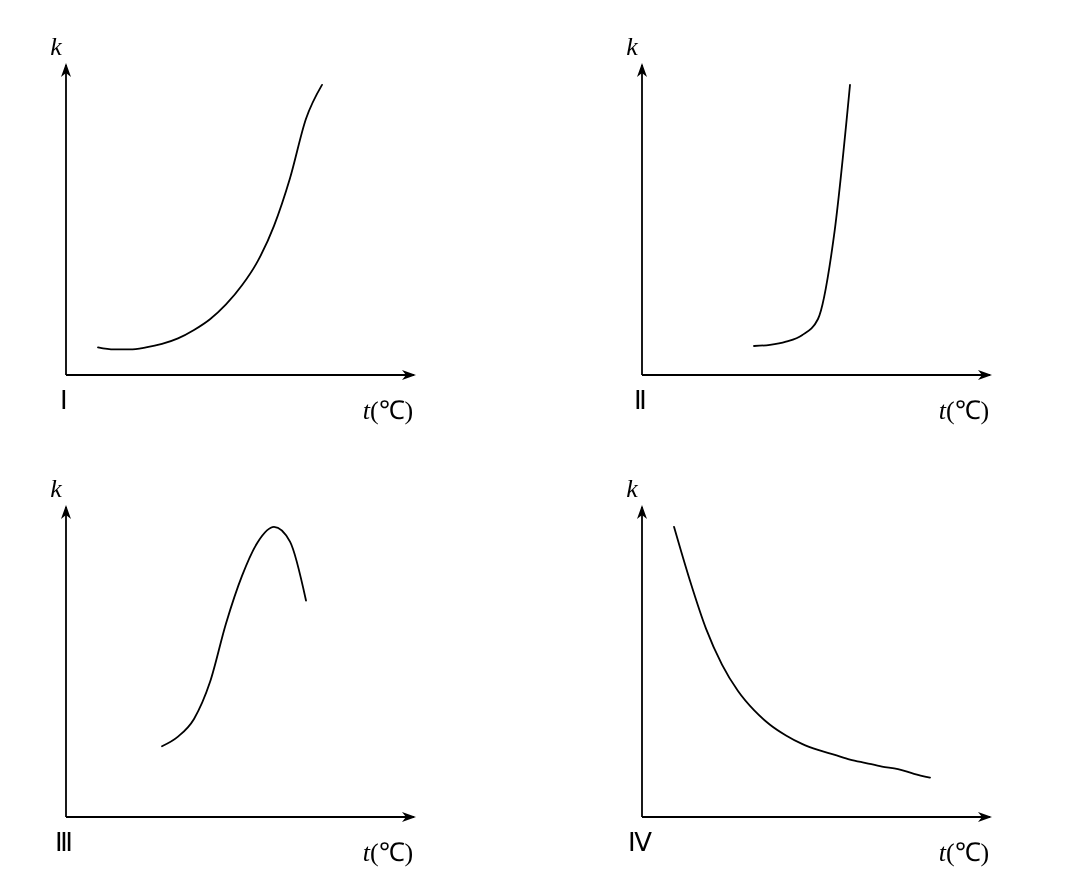 The image size is (1065, 891). What do you see at coordinates (640, 400) in the screenshot?
I see `text: Ⅱ` at bounding box center [640, 400].